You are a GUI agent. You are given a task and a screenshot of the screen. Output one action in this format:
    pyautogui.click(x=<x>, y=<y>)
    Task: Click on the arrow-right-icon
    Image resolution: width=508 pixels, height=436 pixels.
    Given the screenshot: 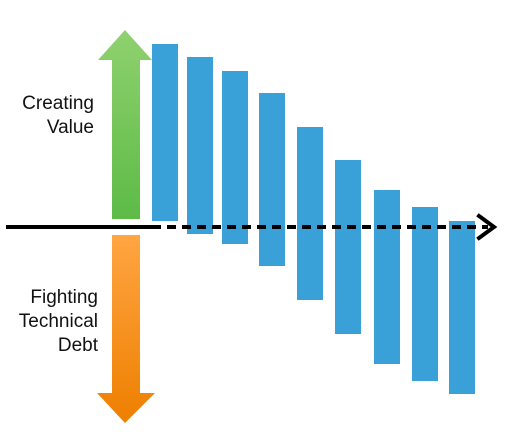 What is the action you would take?
    pyautogui.click(x=487, y=227)
    